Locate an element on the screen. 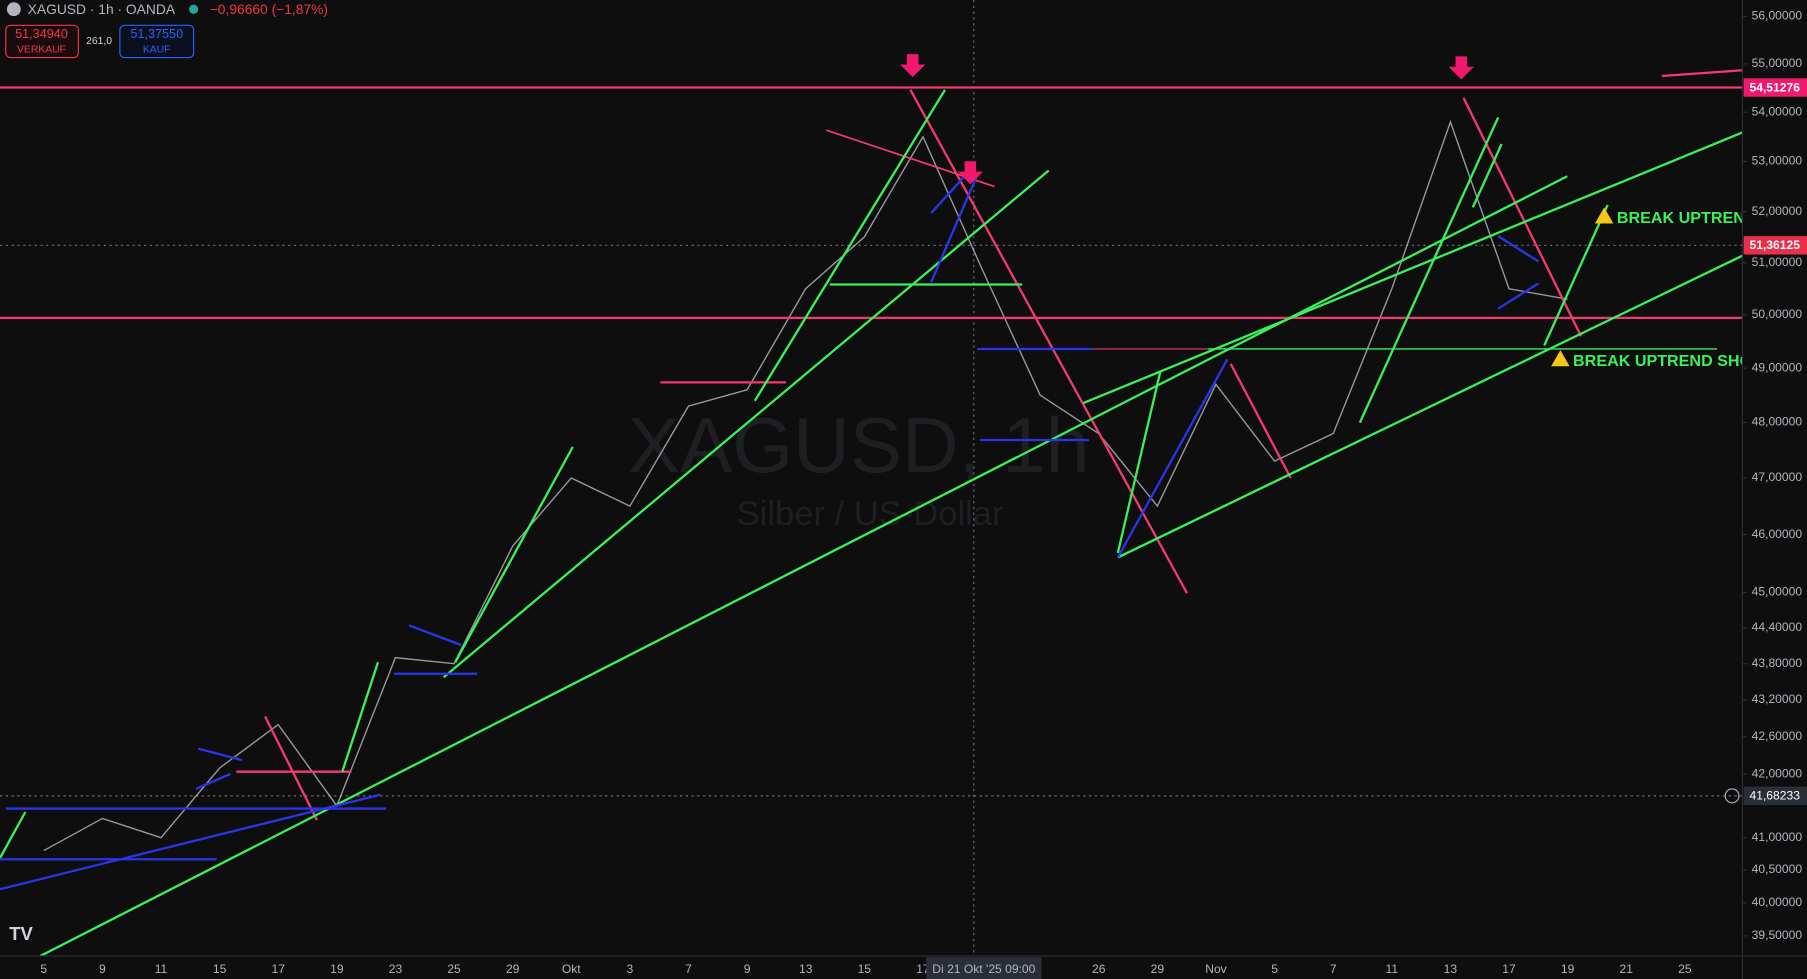 The width and height of the screenshot is (1807, 979). logo: TV is located at coordinates (21, 933).